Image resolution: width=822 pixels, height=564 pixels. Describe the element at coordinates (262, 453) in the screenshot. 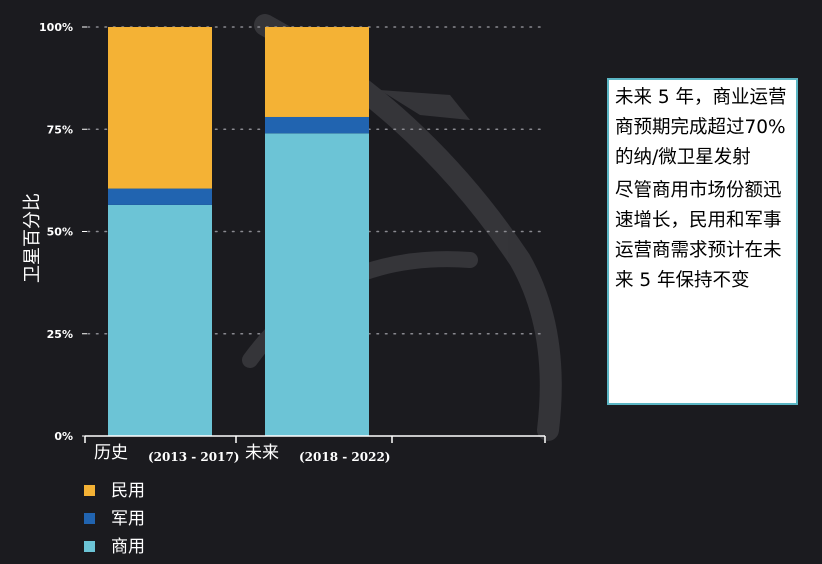

I see `x-category-label: 未来` at that location.